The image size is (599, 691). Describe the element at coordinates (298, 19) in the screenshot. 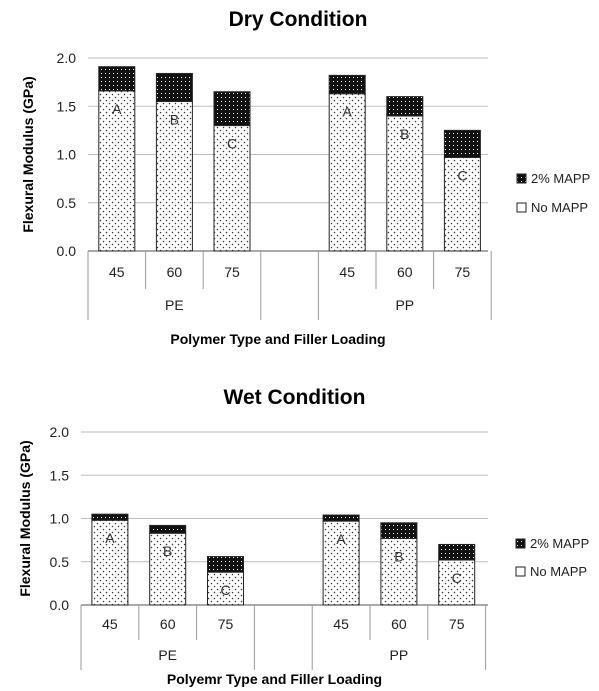

I see `chart-title: Dry Condition` at that location.